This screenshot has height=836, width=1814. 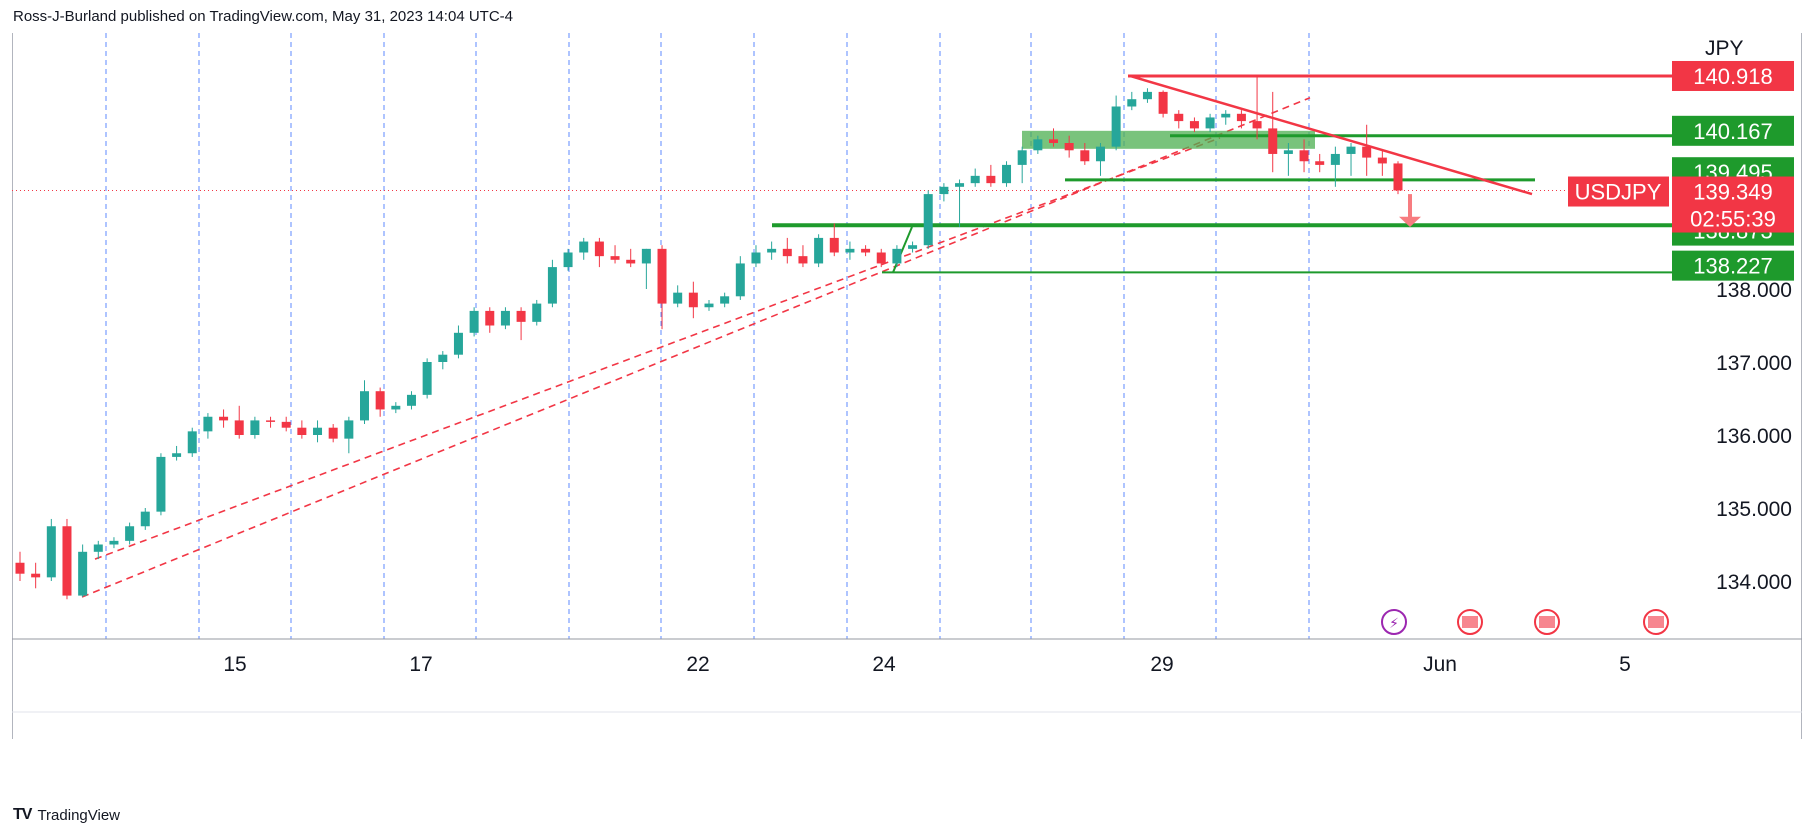 I want to click on x-axis-label: Jun, so click(x=1440, y=664).